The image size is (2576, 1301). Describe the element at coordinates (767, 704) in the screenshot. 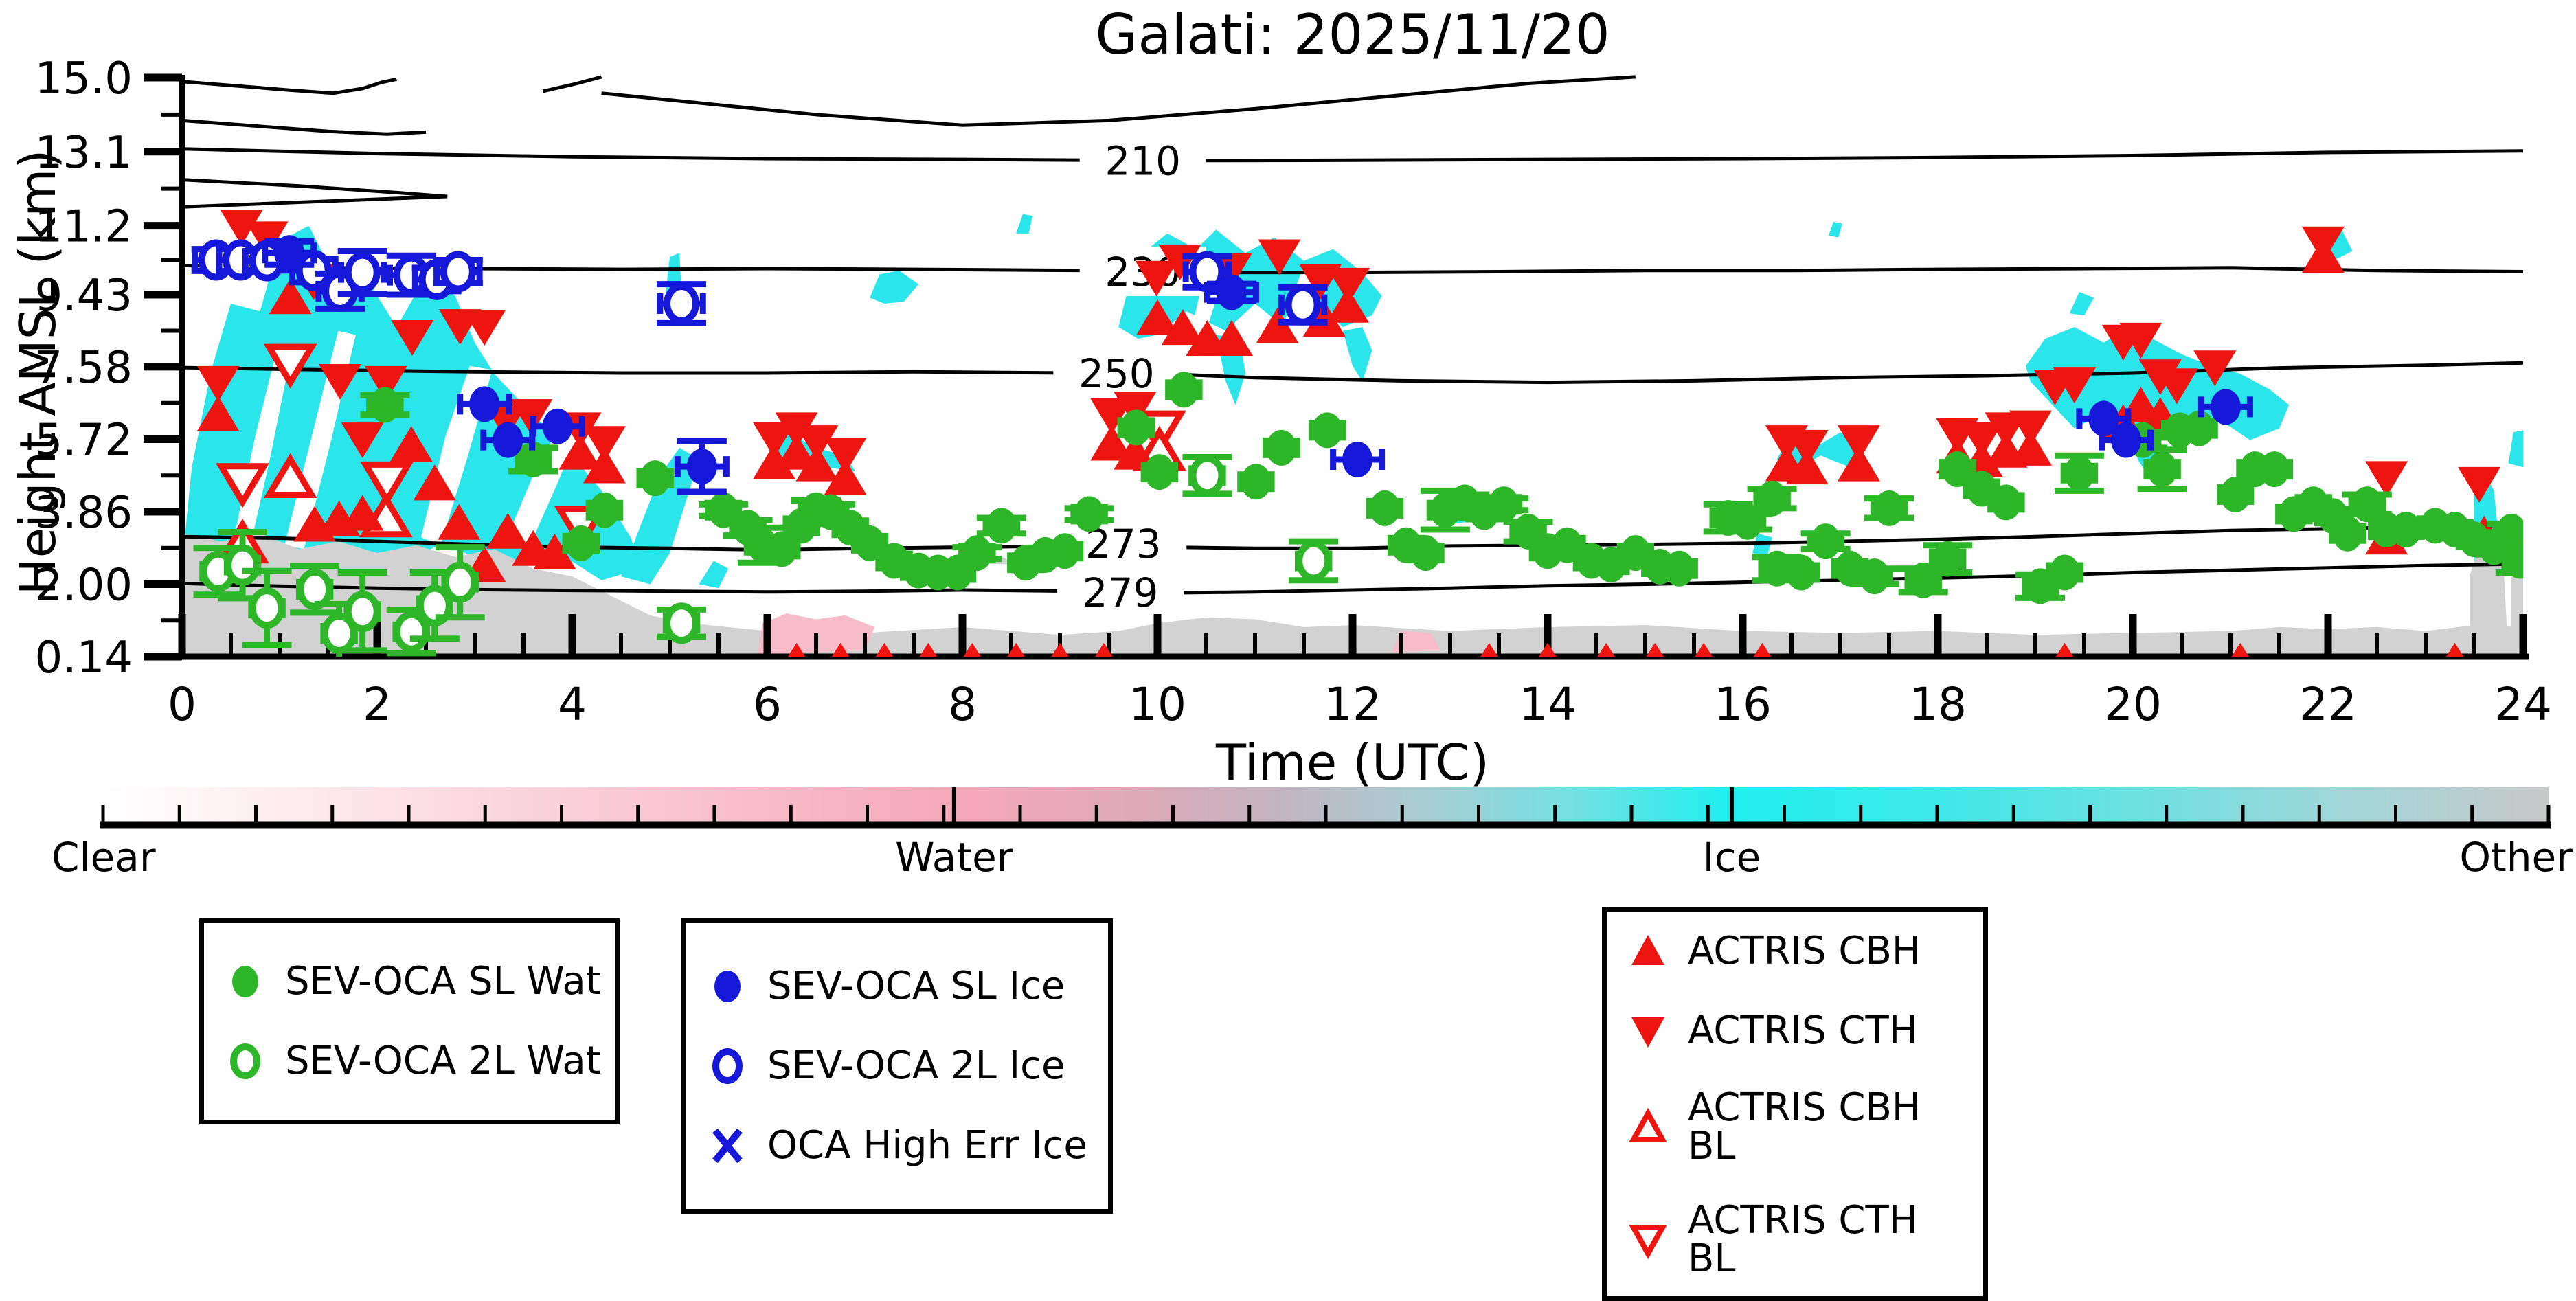

I see `x-tick-label: 6` at that location.